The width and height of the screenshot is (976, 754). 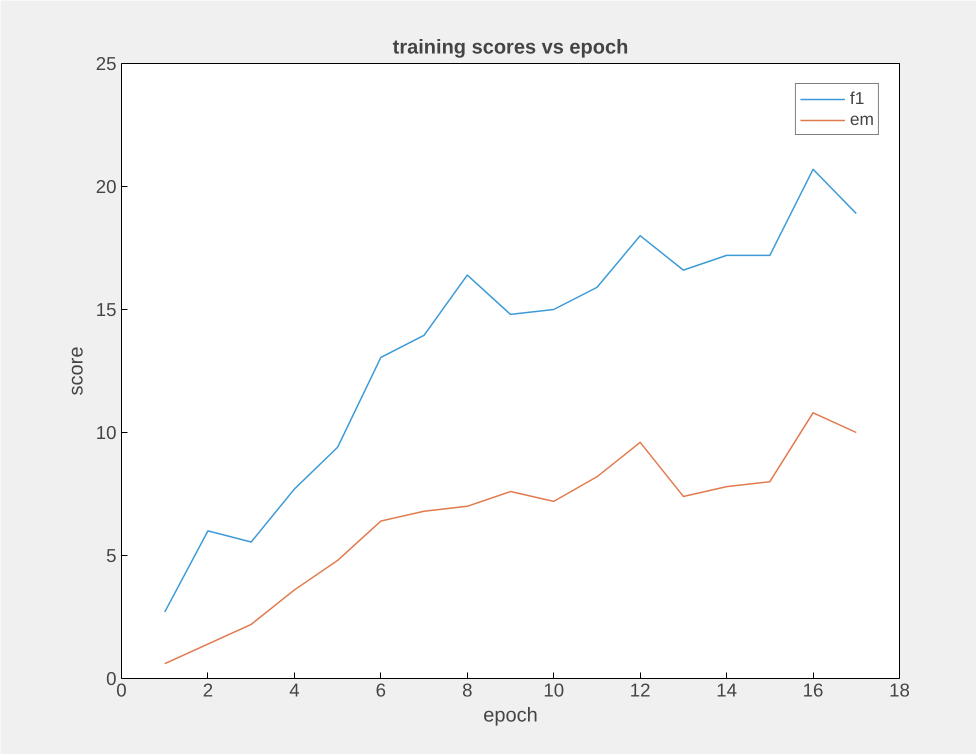 What do you see at coordinates (858, 98) in the screenshot?
I see `legend-label: f1` at bounding box center [858, 98].